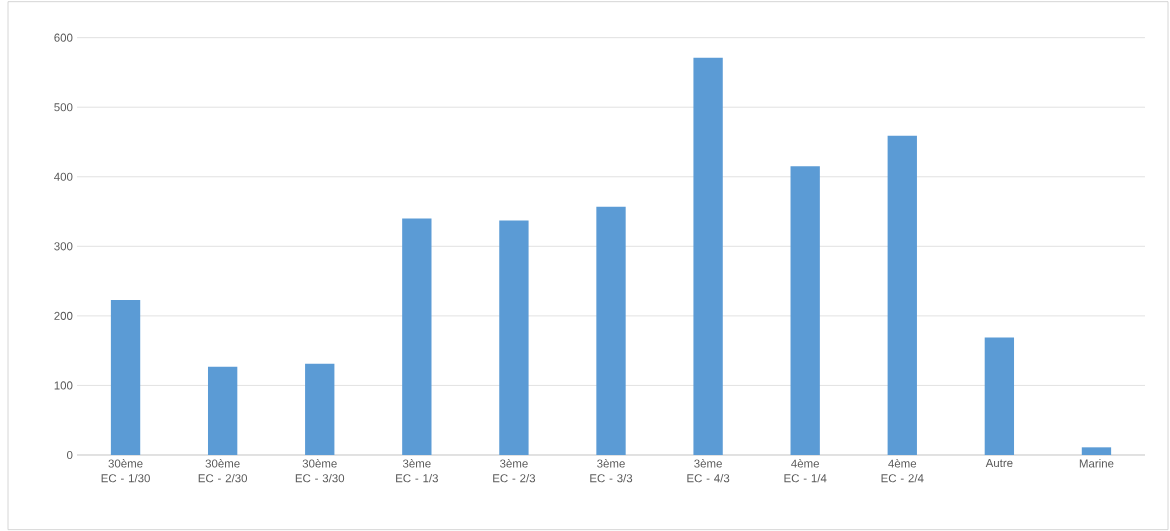 The image size is (1170, 531). Describe the element at coordinates (320, 471) in the screenshot. I see `x-tick-label: 30ème EC - 3/30` at that location.